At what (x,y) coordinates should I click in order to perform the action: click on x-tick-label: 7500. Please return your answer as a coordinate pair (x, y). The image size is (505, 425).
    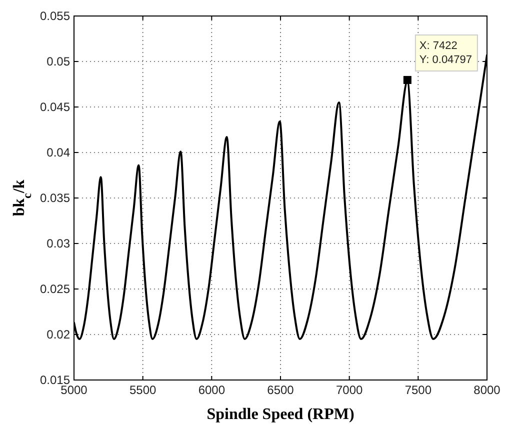
    Looking at the image, I should click on (418, 390).